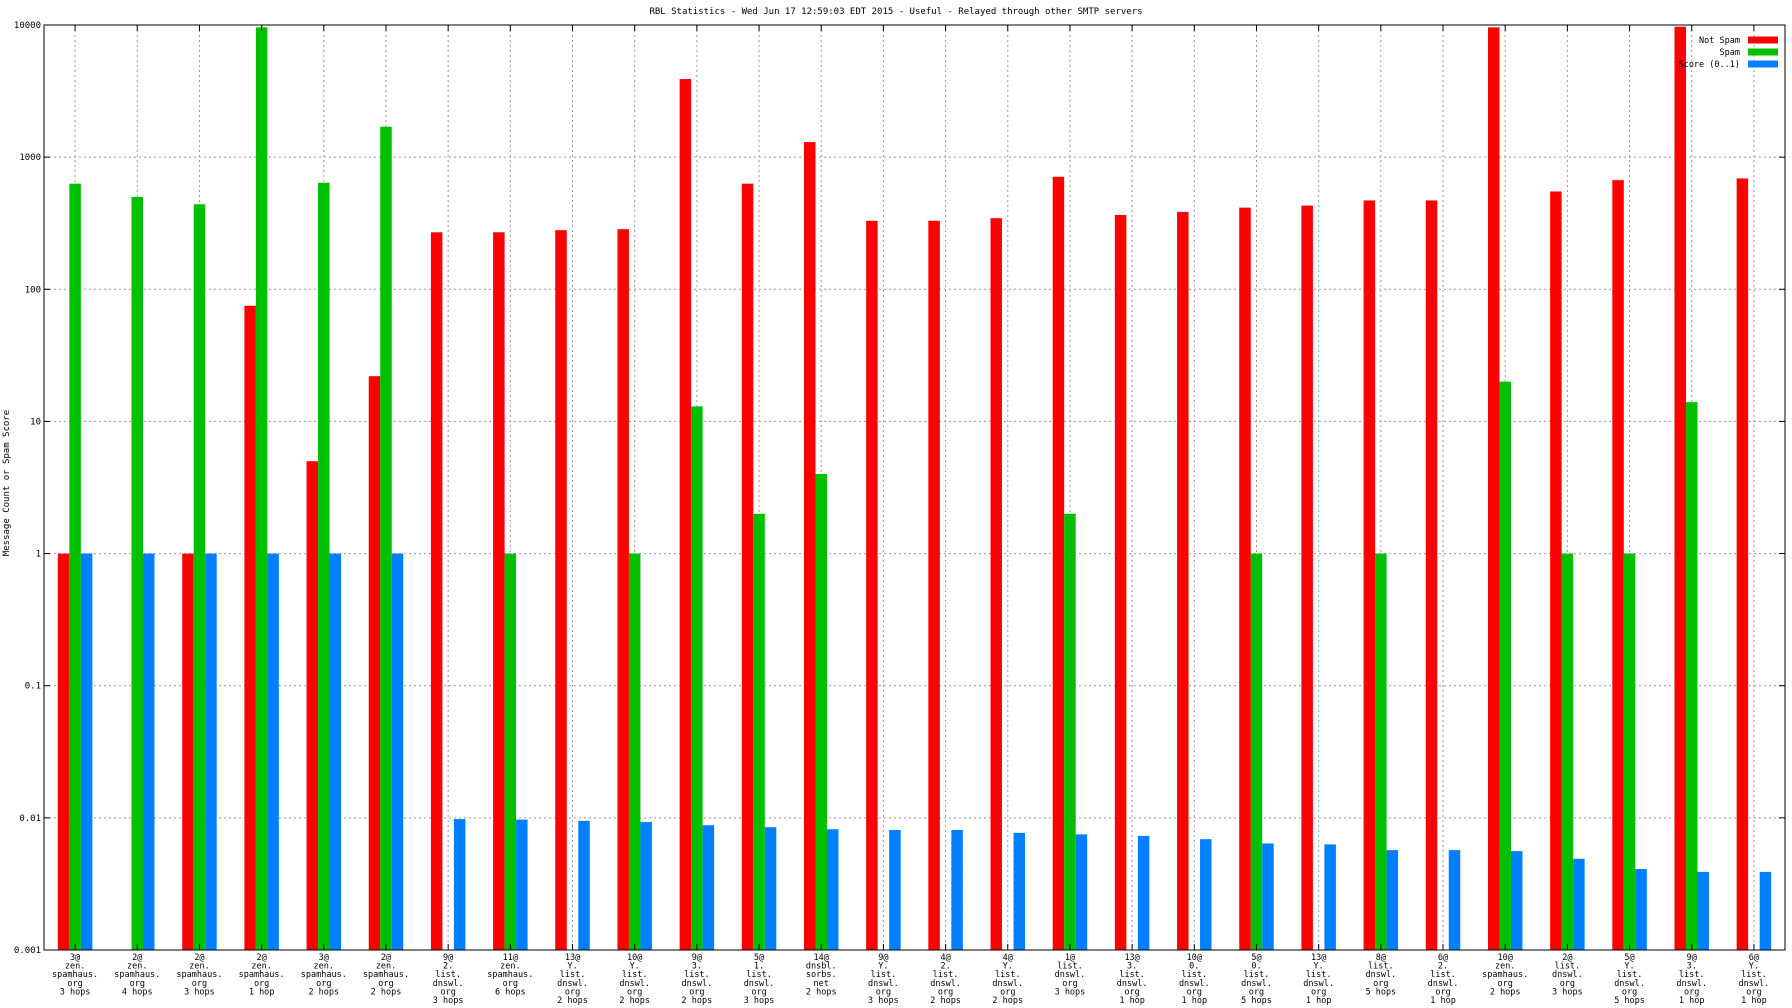  What do you see at coordinates (27, 26) in the screenshot?
I see `y-tick-label: 10000` at bounding box center [27, 26].